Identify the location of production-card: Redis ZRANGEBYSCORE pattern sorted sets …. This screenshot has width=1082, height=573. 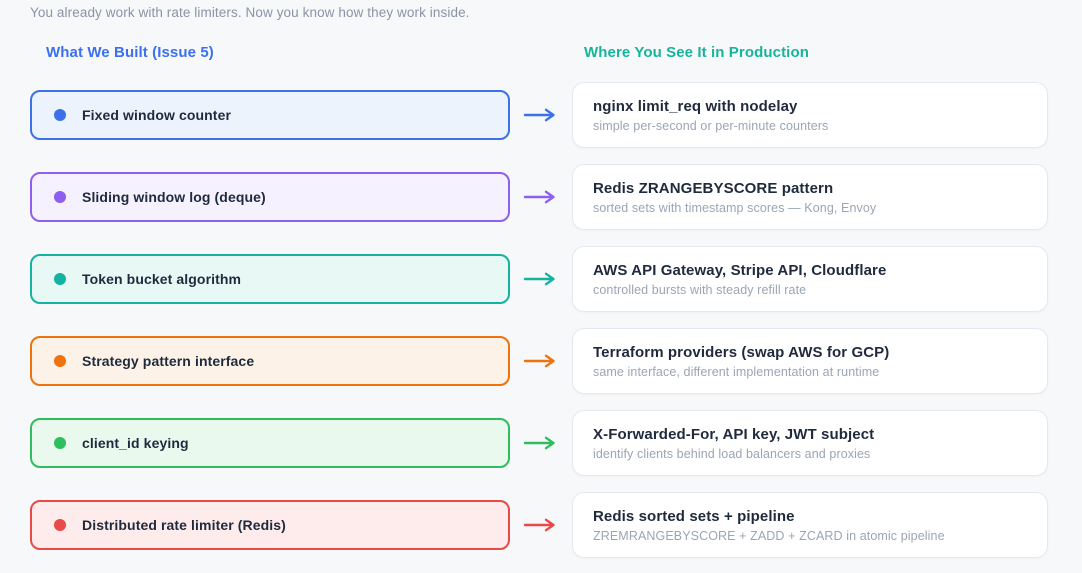
(810, 197).